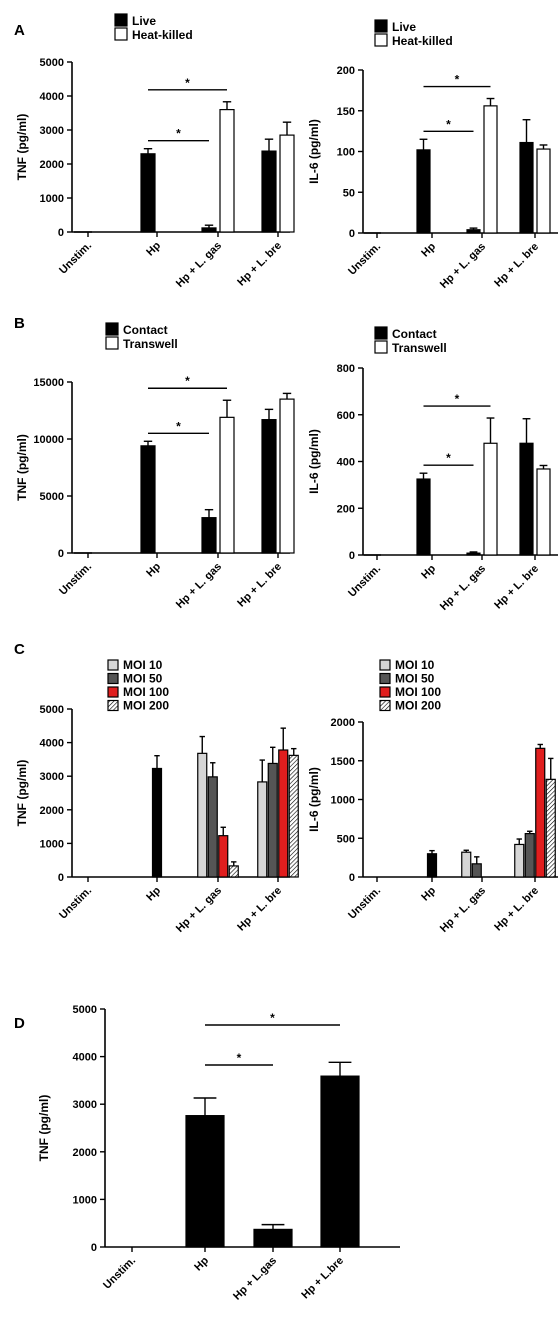 This screenshot has width=559, height=1339. Describe the element at coordinates (346, 153) in the screenshot. I see `y-tick-label: 100` at that location.